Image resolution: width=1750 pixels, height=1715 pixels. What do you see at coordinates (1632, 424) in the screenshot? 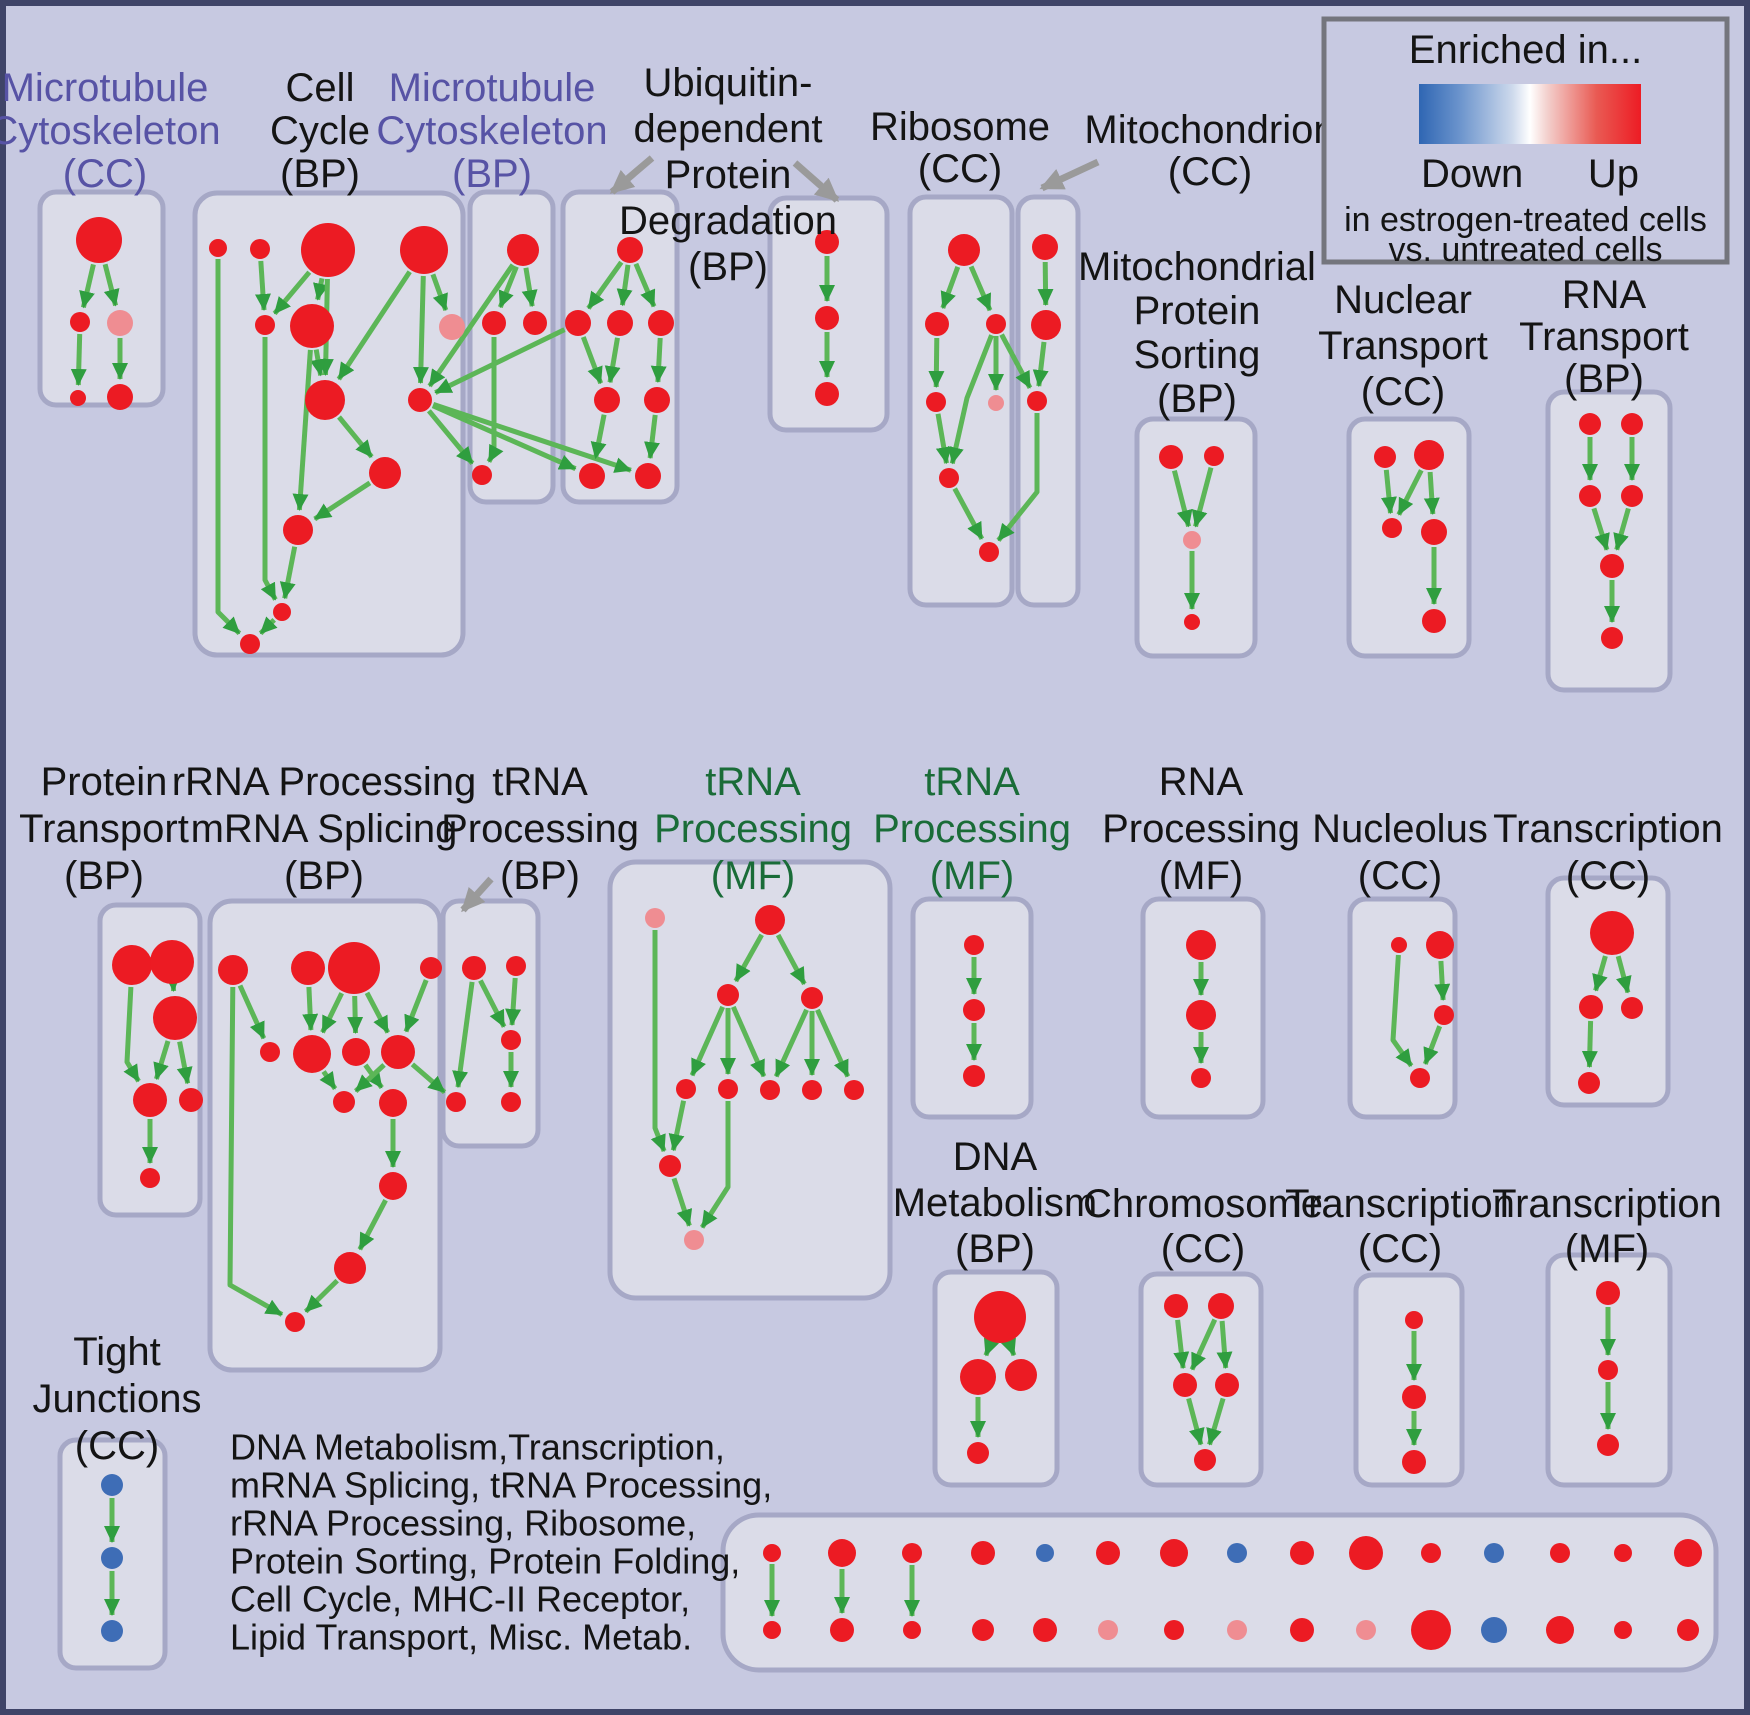
I see `node-rnt2` at bounding box center [1632, 424].